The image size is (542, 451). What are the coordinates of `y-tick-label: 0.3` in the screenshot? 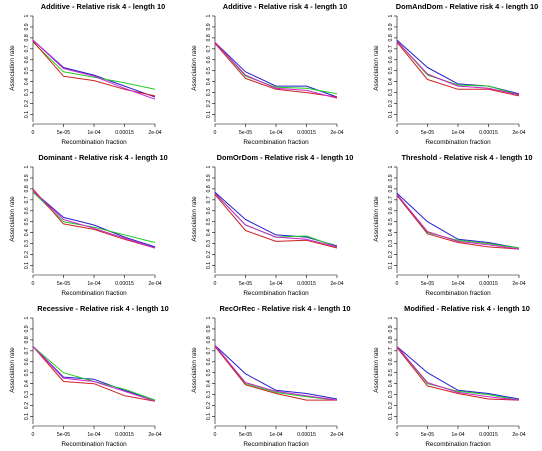 It's located at (209, 243).